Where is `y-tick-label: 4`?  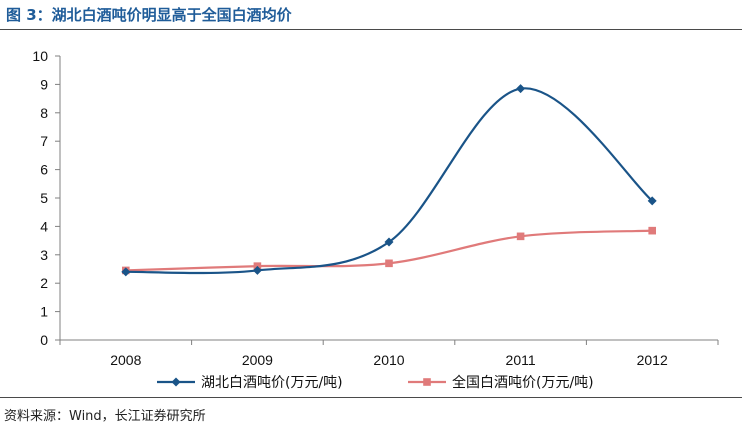 y-tick-label: 4 is located at coordinates (44, 226).